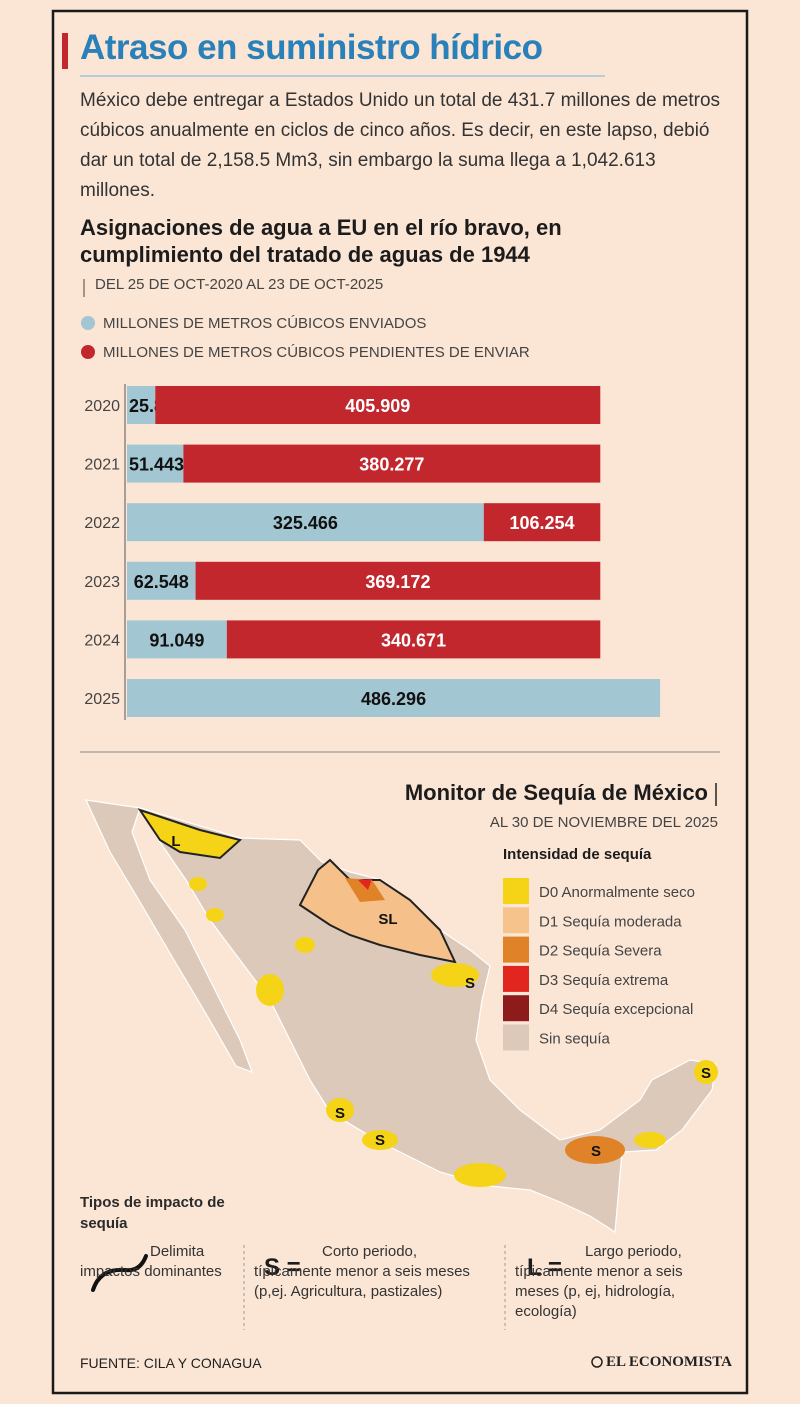 The width and height of the screenshot is (800, 1404). I want to click on brand-icon, so click(597, 1362).